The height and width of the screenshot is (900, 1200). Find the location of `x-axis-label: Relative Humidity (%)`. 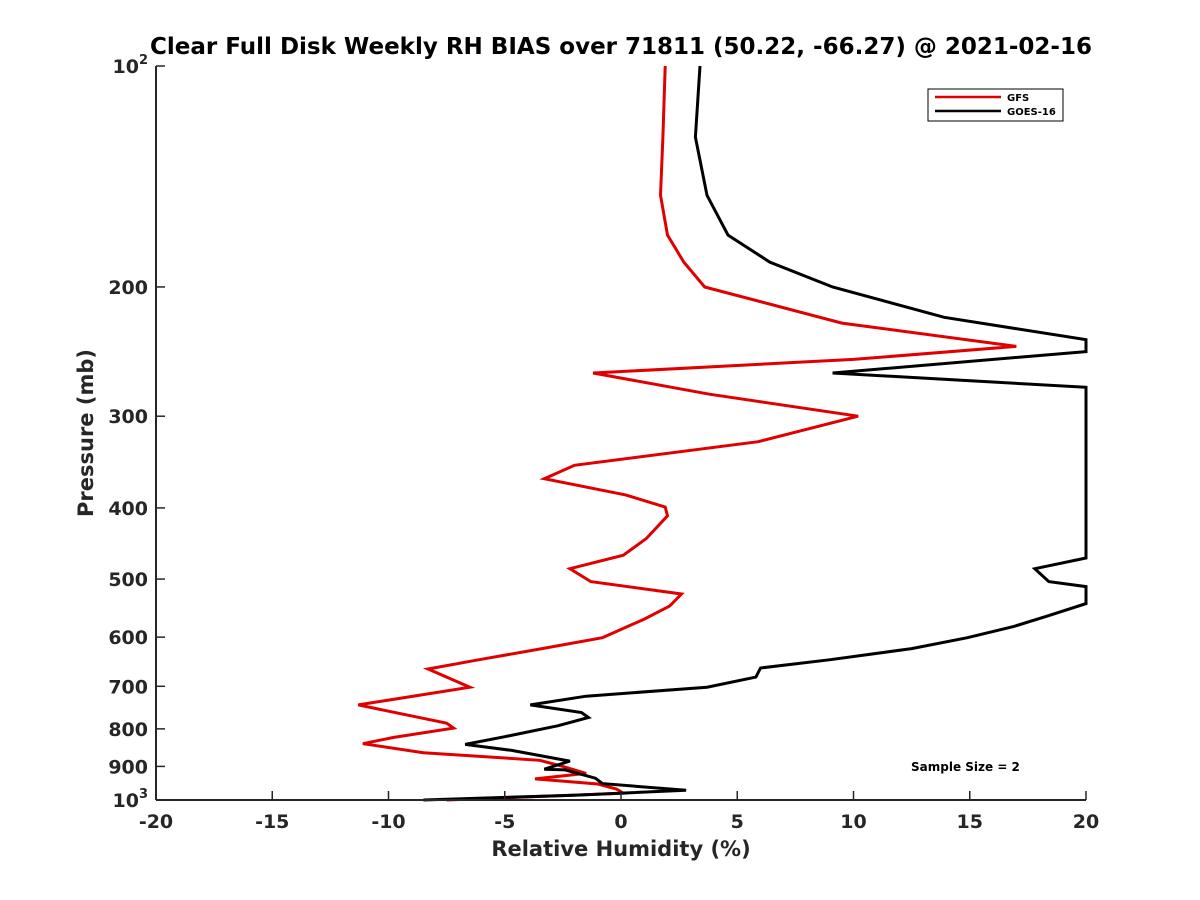

x-axis-label: Relative Humidity (%) is located at coordinates (620, 849).